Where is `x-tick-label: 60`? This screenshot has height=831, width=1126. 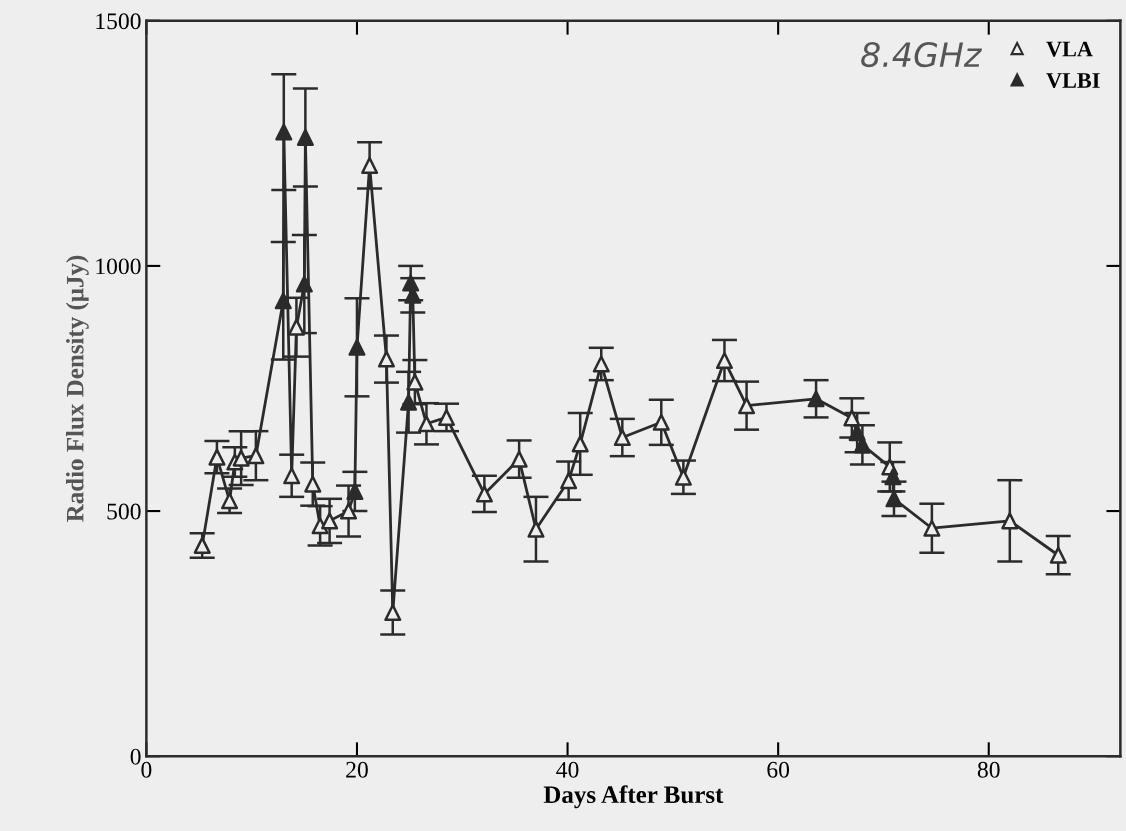 x-tick-label: 60 is located at coordinates (778, 769).